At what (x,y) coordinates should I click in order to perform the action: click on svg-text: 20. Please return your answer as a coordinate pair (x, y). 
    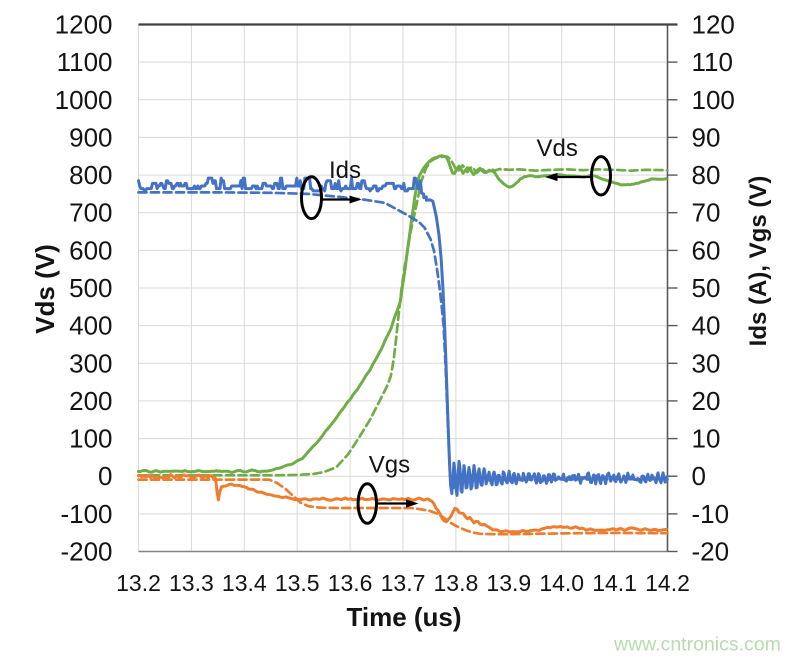
    Looking at the image, I should click on (706, 401).